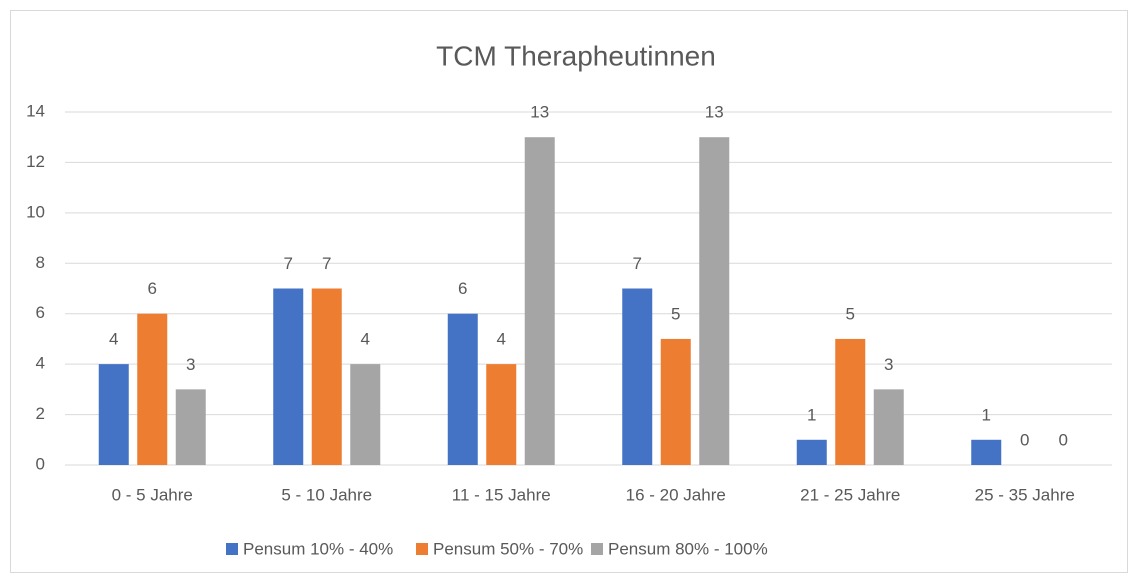 This screenshot has height=578, width=1138. Describe the element at coordinates (35, 161) in the screenshot. I see `y-tick-label: 12` at that location.